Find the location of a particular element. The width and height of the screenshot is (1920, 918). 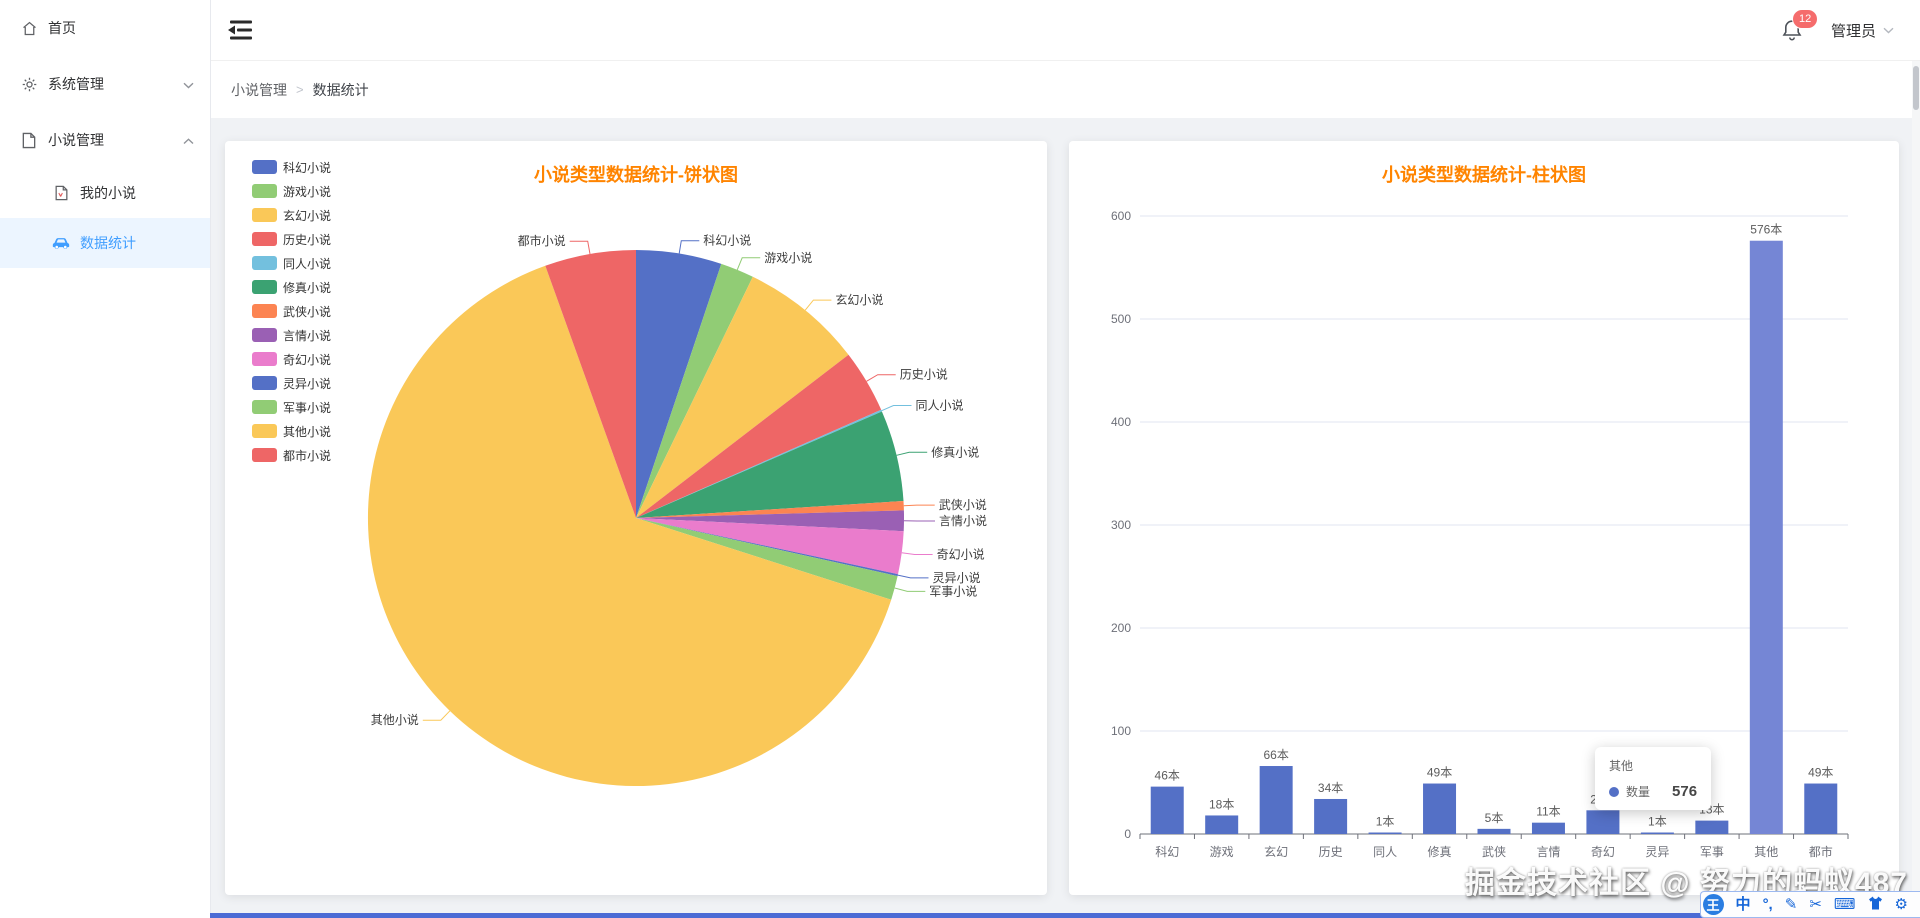

pie-slice-label: 其他小说 is located at coordinates (395, 719).